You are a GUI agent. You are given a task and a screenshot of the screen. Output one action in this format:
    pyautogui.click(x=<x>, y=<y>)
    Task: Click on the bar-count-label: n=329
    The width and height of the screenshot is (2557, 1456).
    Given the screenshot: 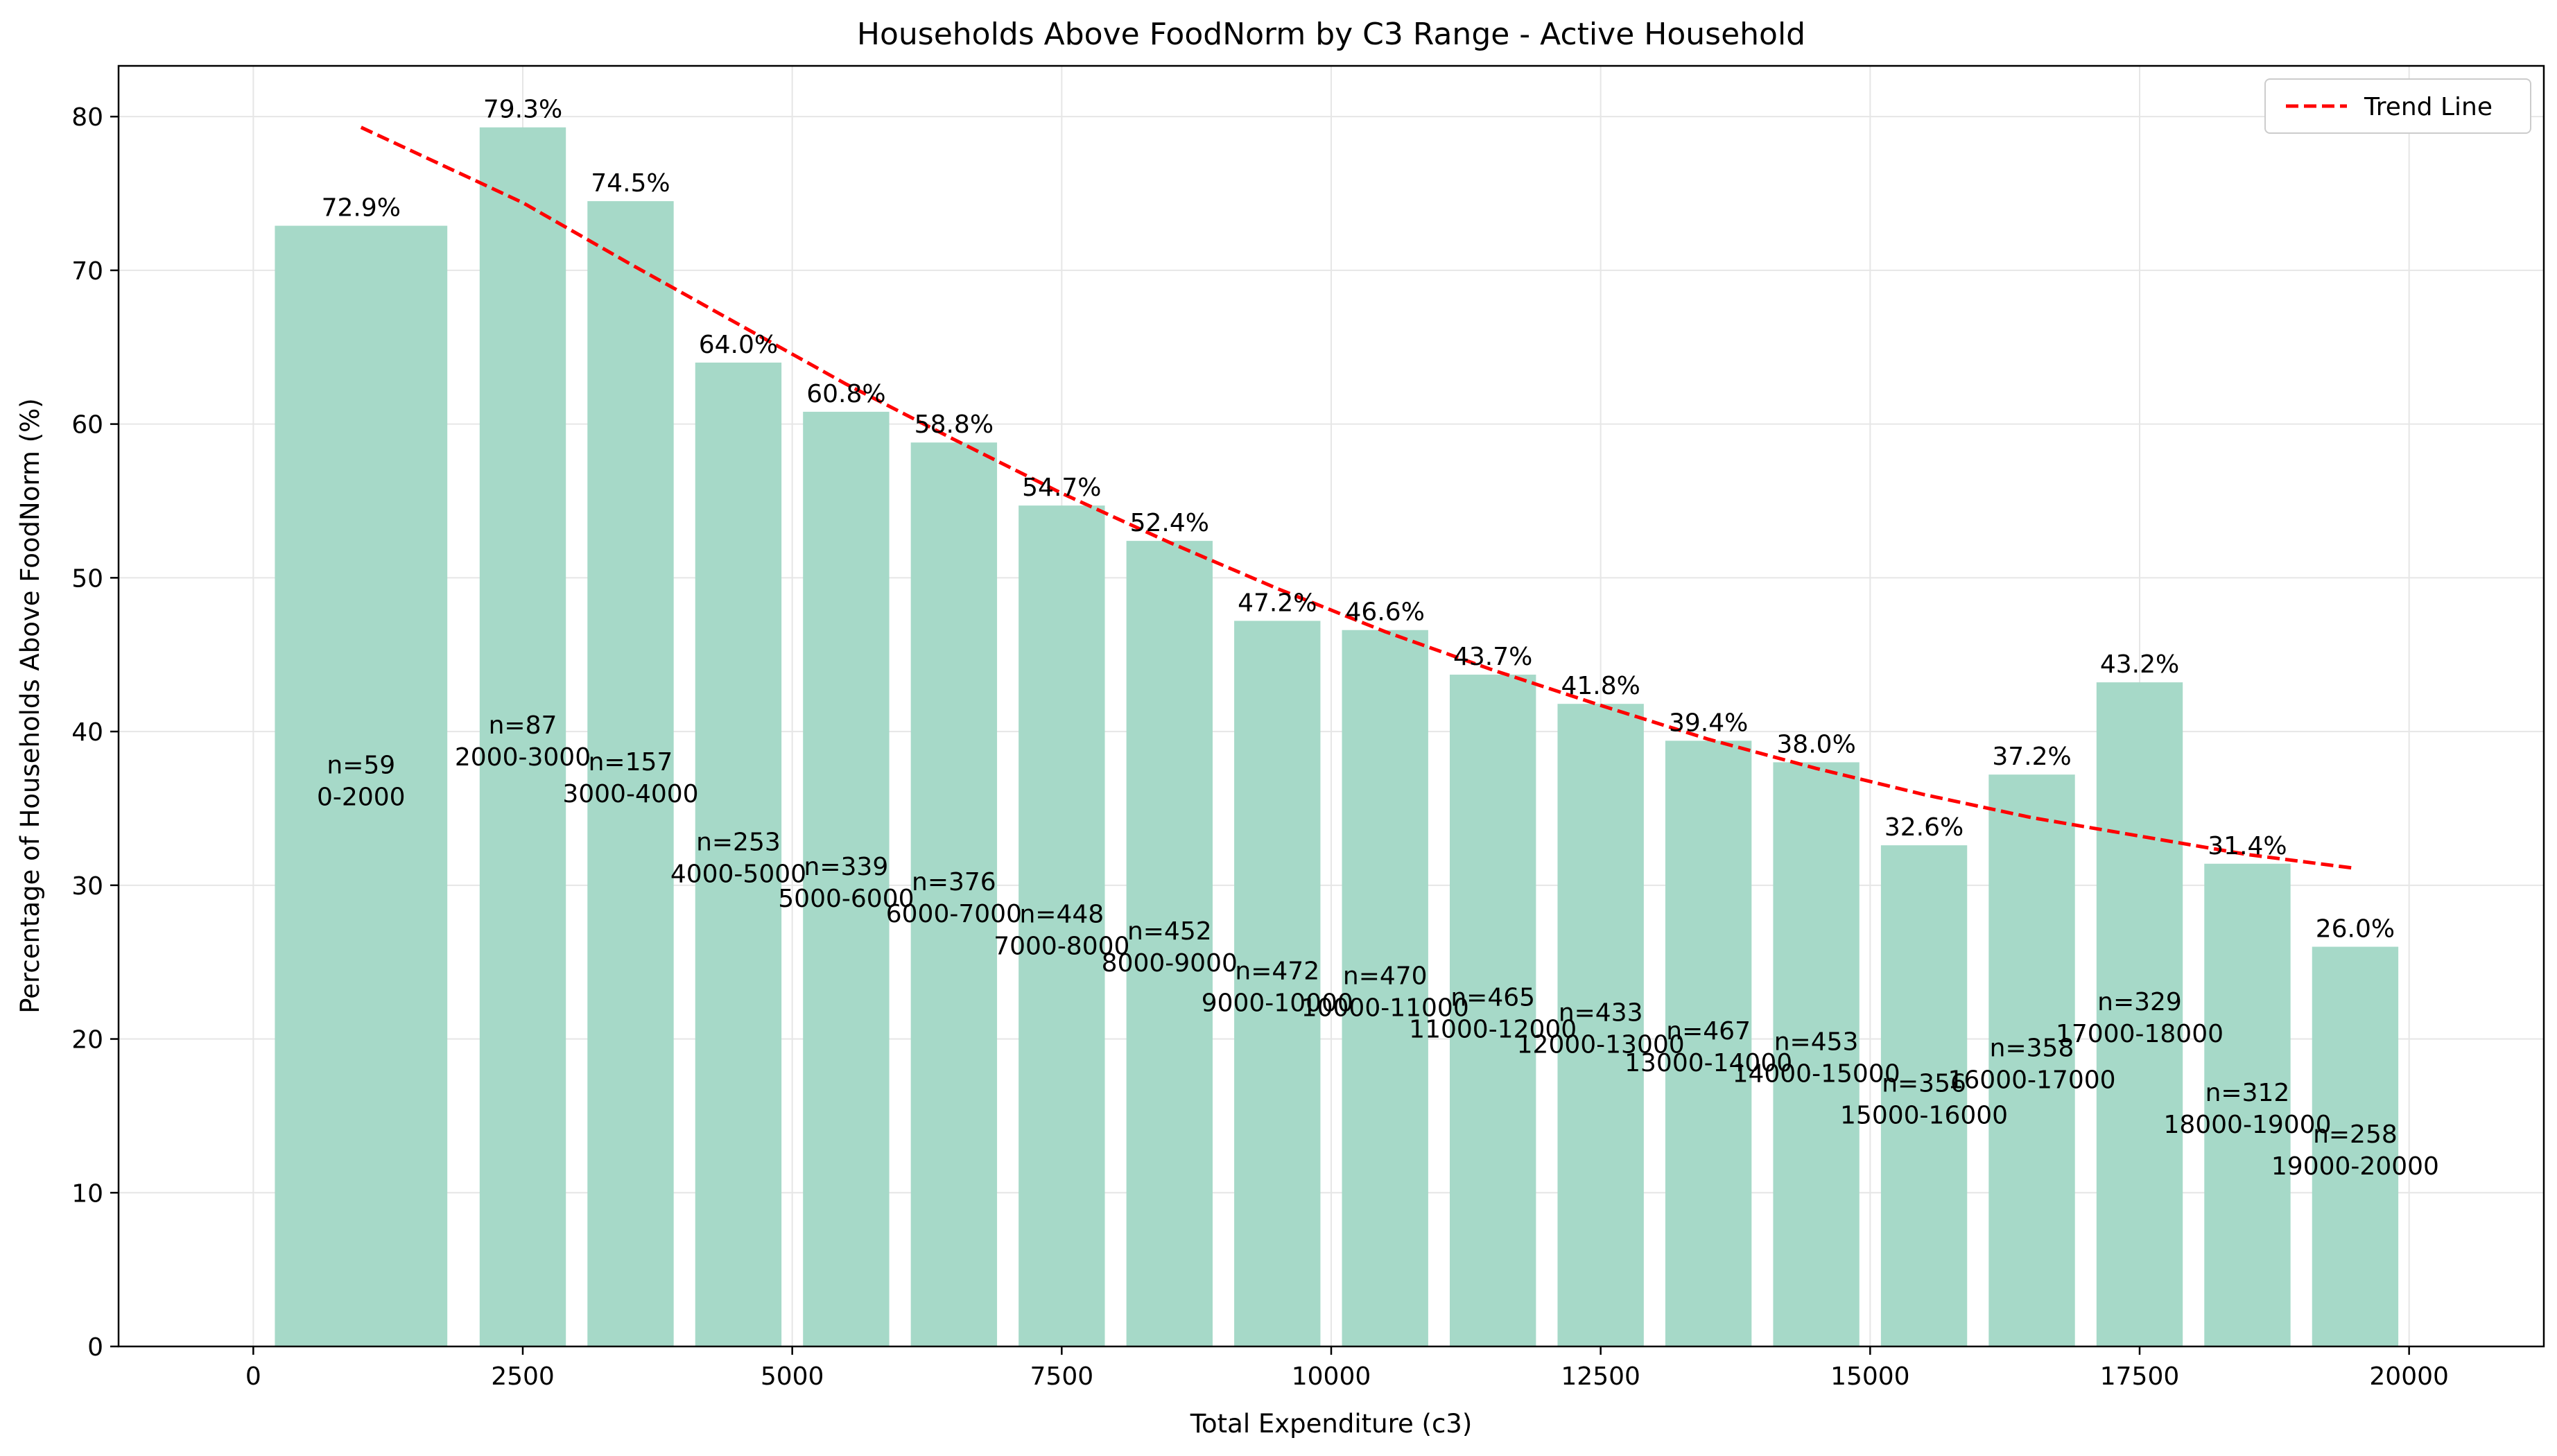 What is the action you would take?
    pyautogui.click(x=2139, y=1002)
    